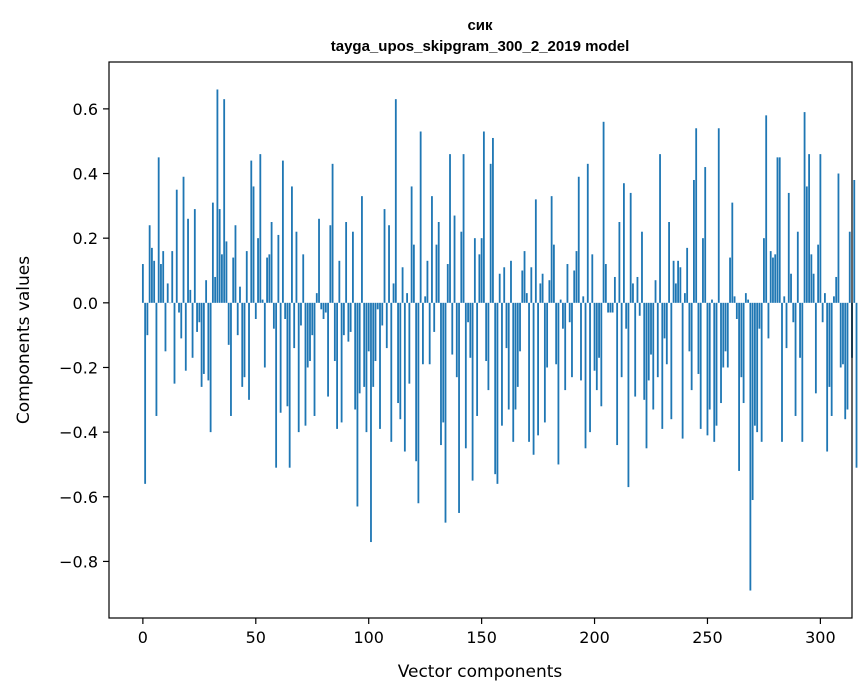 The image size is (867, 696). I want to click on x-axis-label: Vector components, so click(480, 672).